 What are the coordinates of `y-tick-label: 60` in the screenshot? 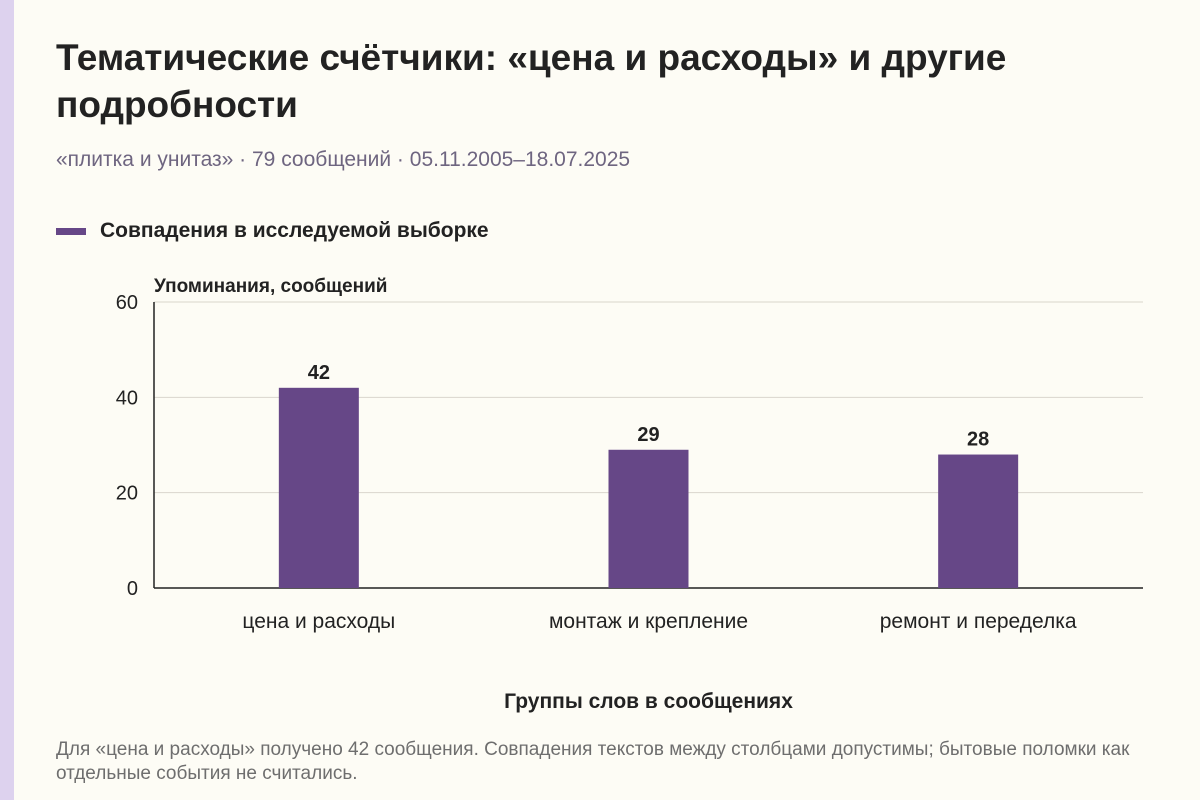 It's located at (127, 303).